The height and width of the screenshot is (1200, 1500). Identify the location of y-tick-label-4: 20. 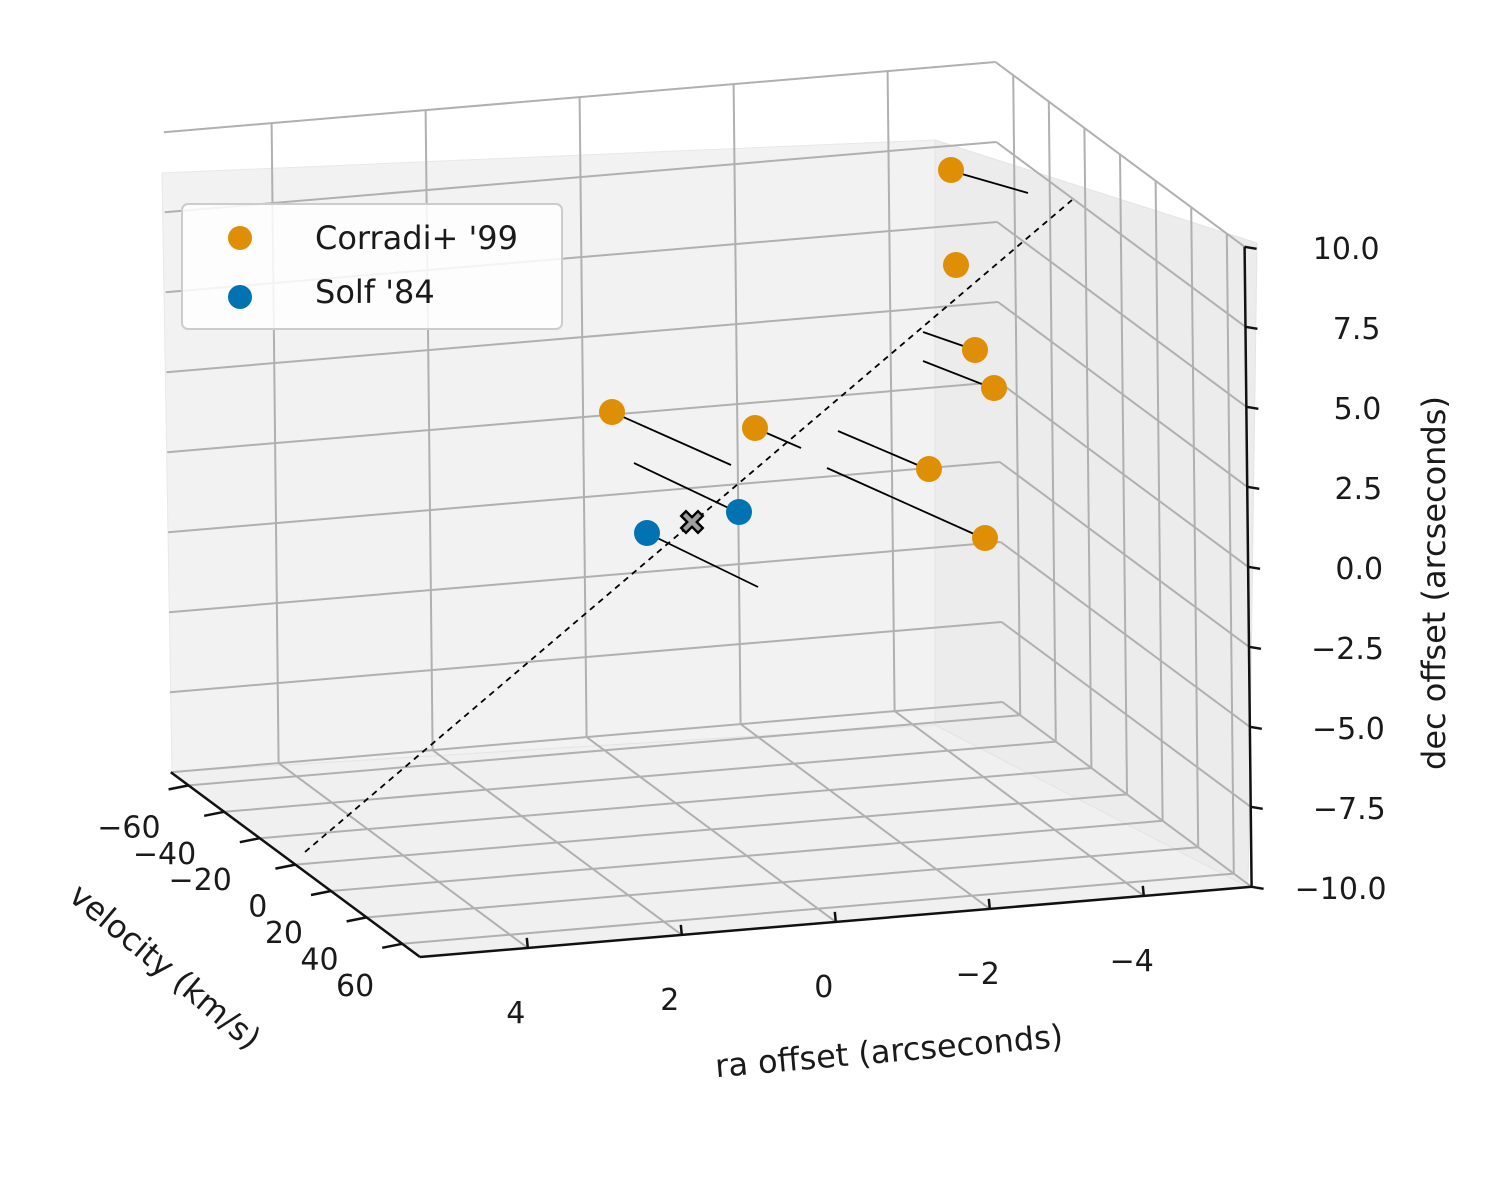
(284, 933).